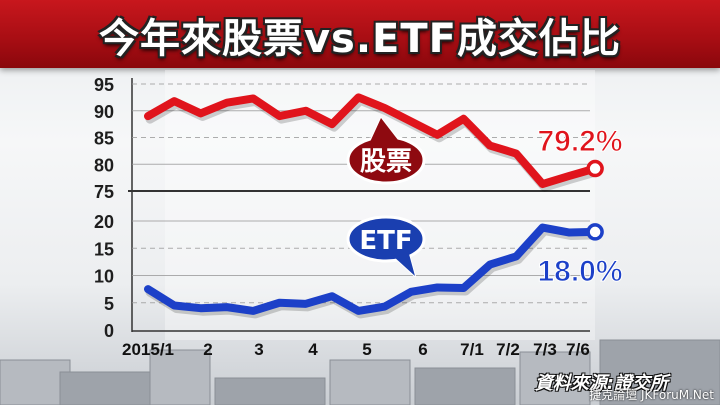 This screenshot has width=720, height=405. I want to click on stock-y-tick-label: 95, so click(104, 85).